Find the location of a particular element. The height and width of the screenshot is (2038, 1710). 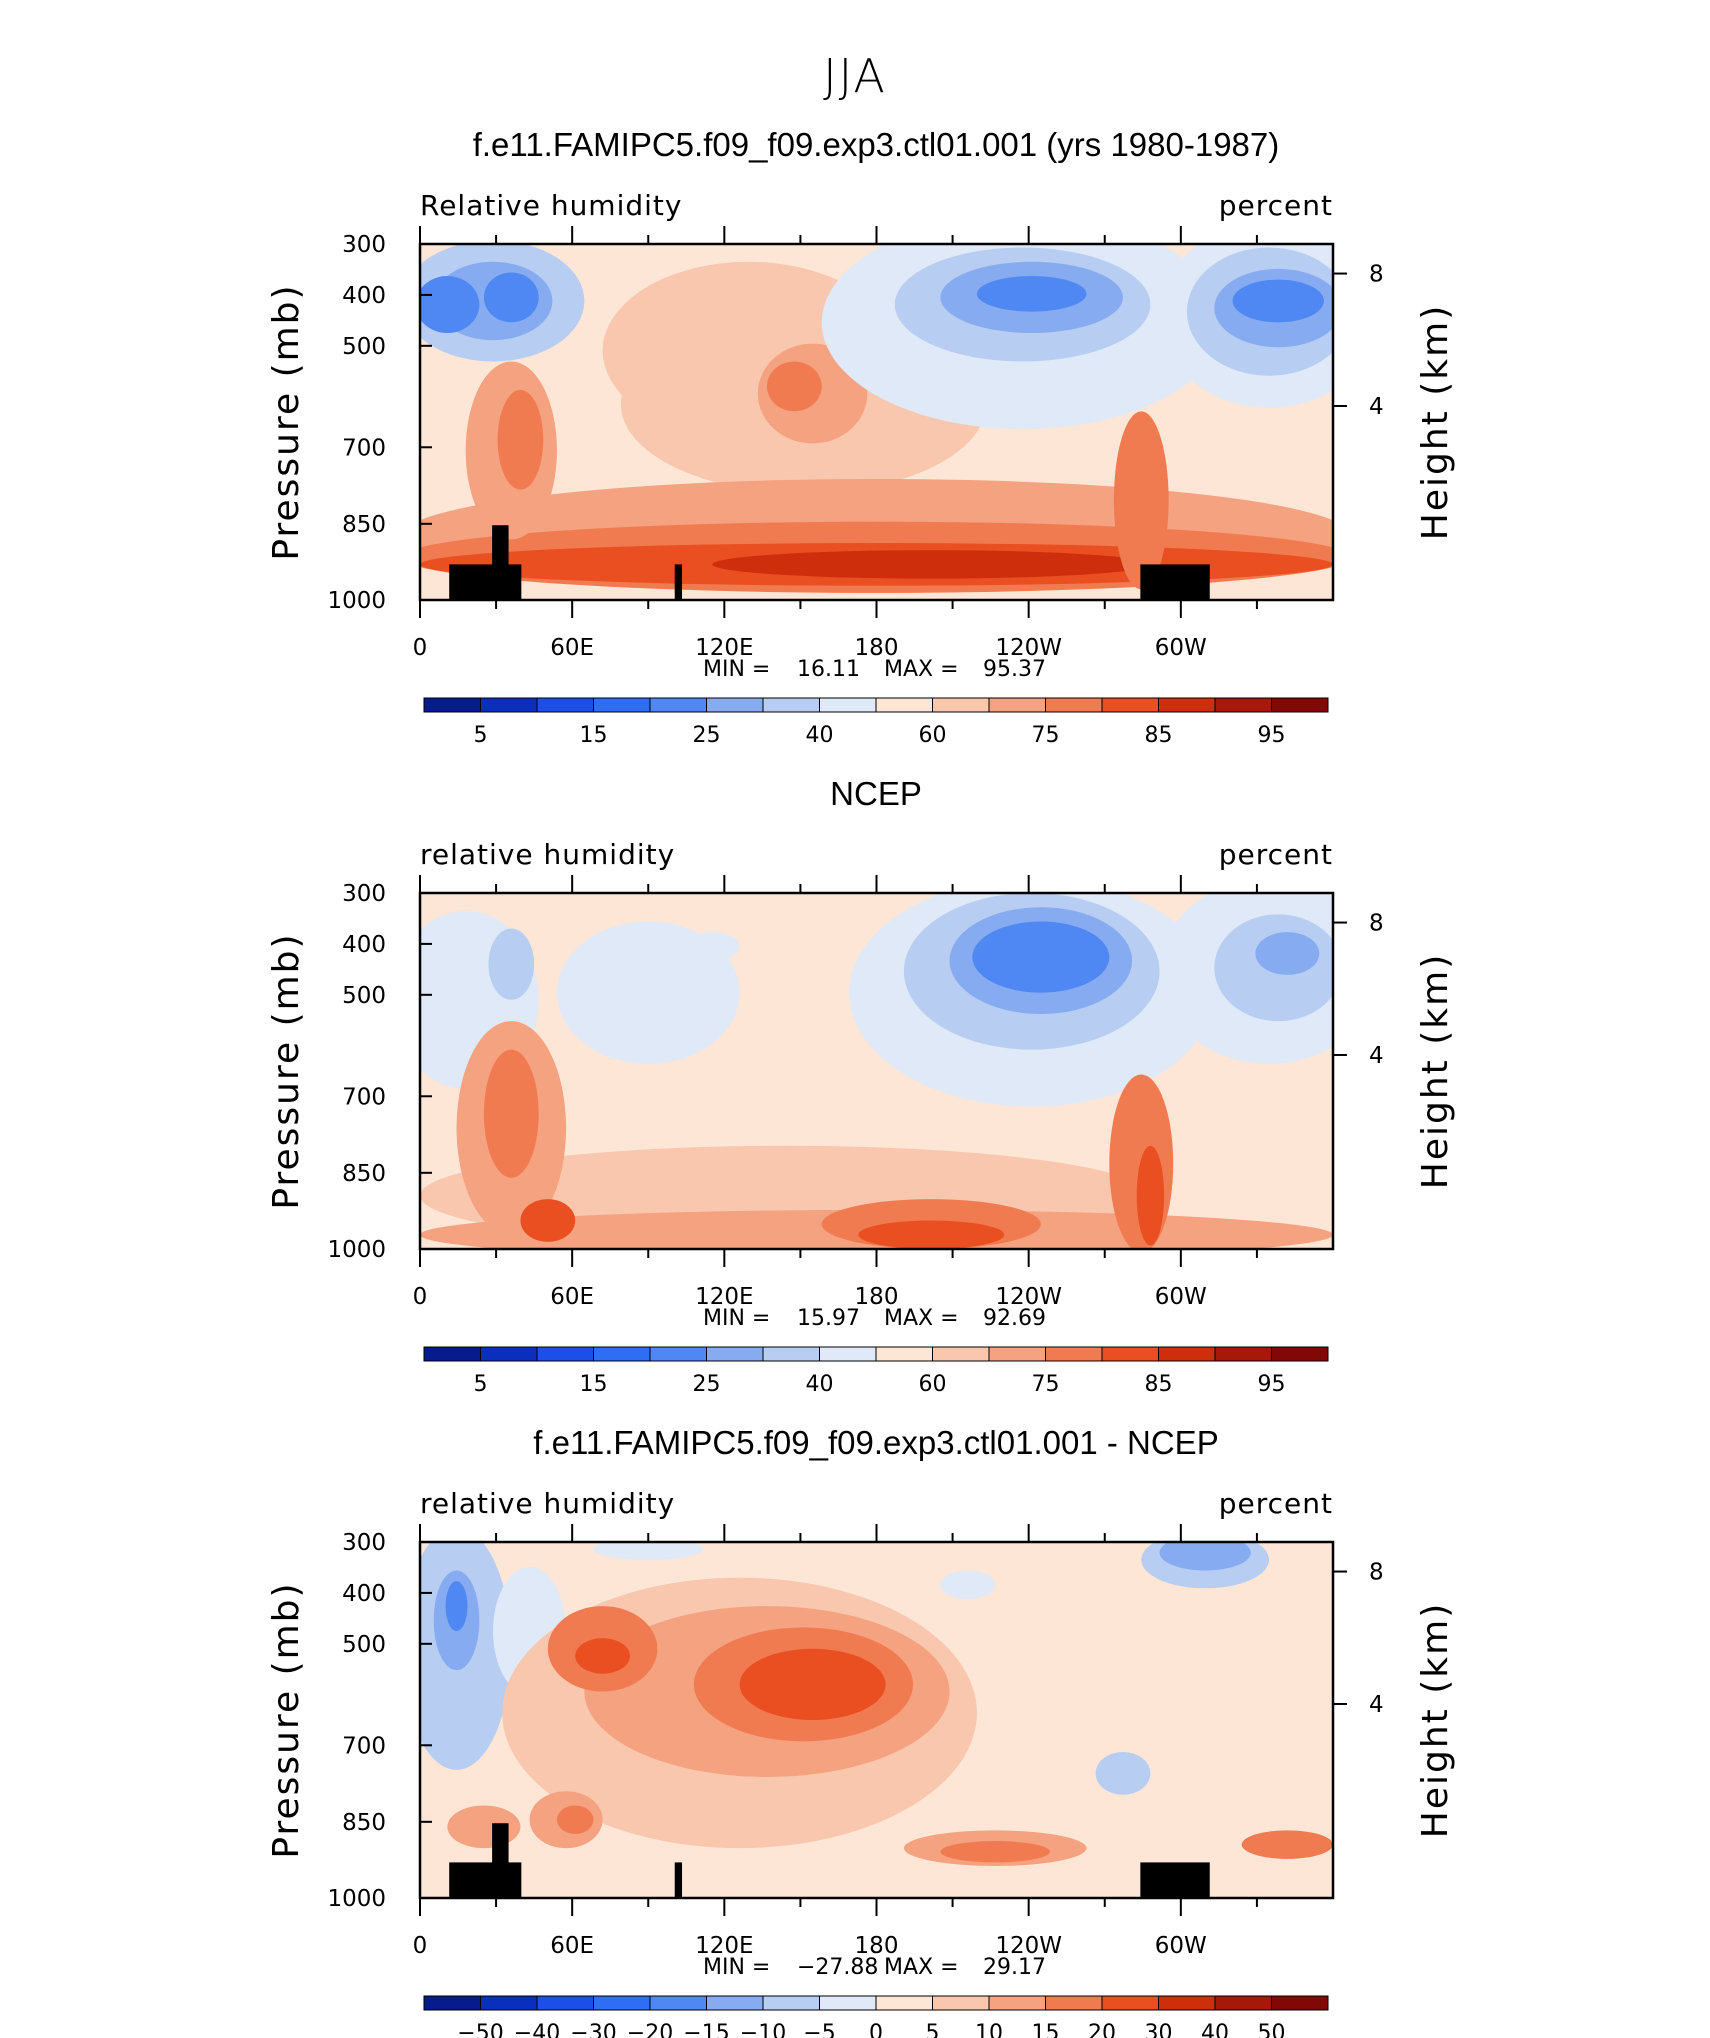

min-value: −27.88 is located at coordinates (837, 1967).